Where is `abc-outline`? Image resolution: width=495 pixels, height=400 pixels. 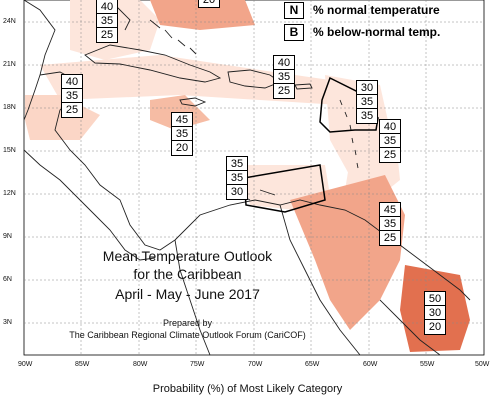
abc-outline is located at coordinates (284, 188).